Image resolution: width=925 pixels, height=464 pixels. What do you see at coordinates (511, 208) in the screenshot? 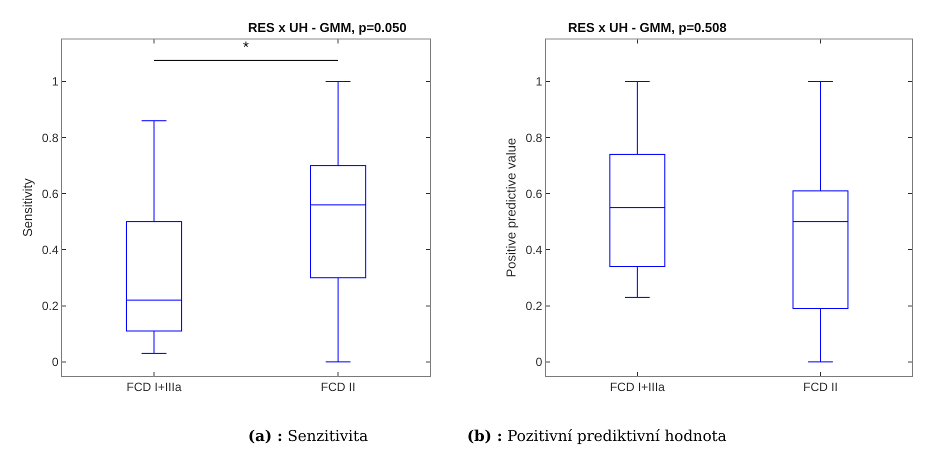
I see `y-axis-title: Positive predictive value` at bounding box center [511, 208].